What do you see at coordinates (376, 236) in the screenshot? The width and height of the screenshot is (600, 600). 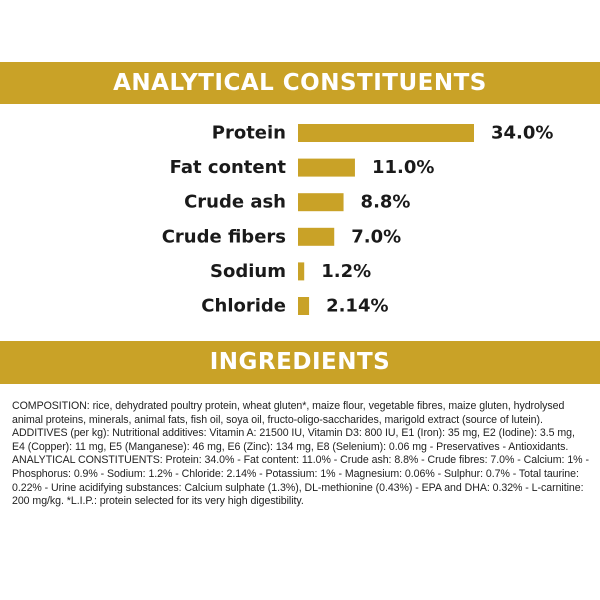 I see `value-label-crude-fibers: 7.0%` at bounding box center [376, 236].